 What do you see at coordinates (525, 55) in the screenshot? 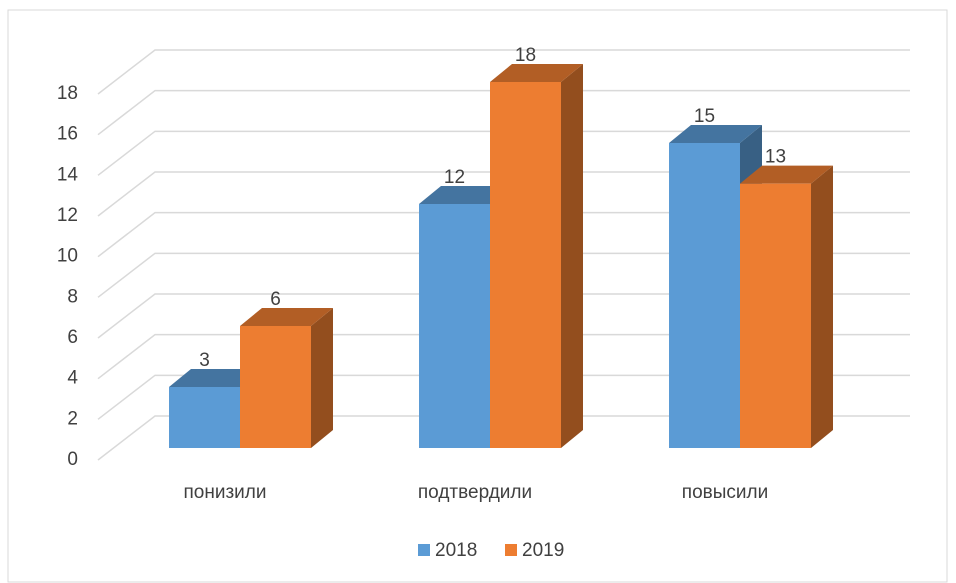
I see `data-label: 18` at bounding box center [525, 55].